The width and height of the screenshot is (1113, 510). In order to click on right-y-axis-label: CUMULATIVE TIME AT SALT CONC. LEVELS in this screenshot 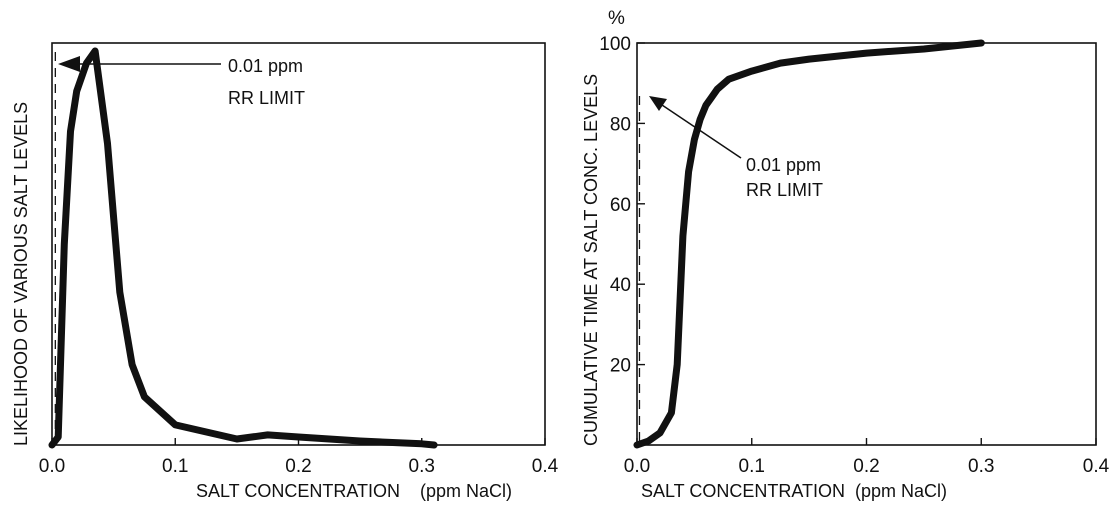, I will do `click(591, 260)`.